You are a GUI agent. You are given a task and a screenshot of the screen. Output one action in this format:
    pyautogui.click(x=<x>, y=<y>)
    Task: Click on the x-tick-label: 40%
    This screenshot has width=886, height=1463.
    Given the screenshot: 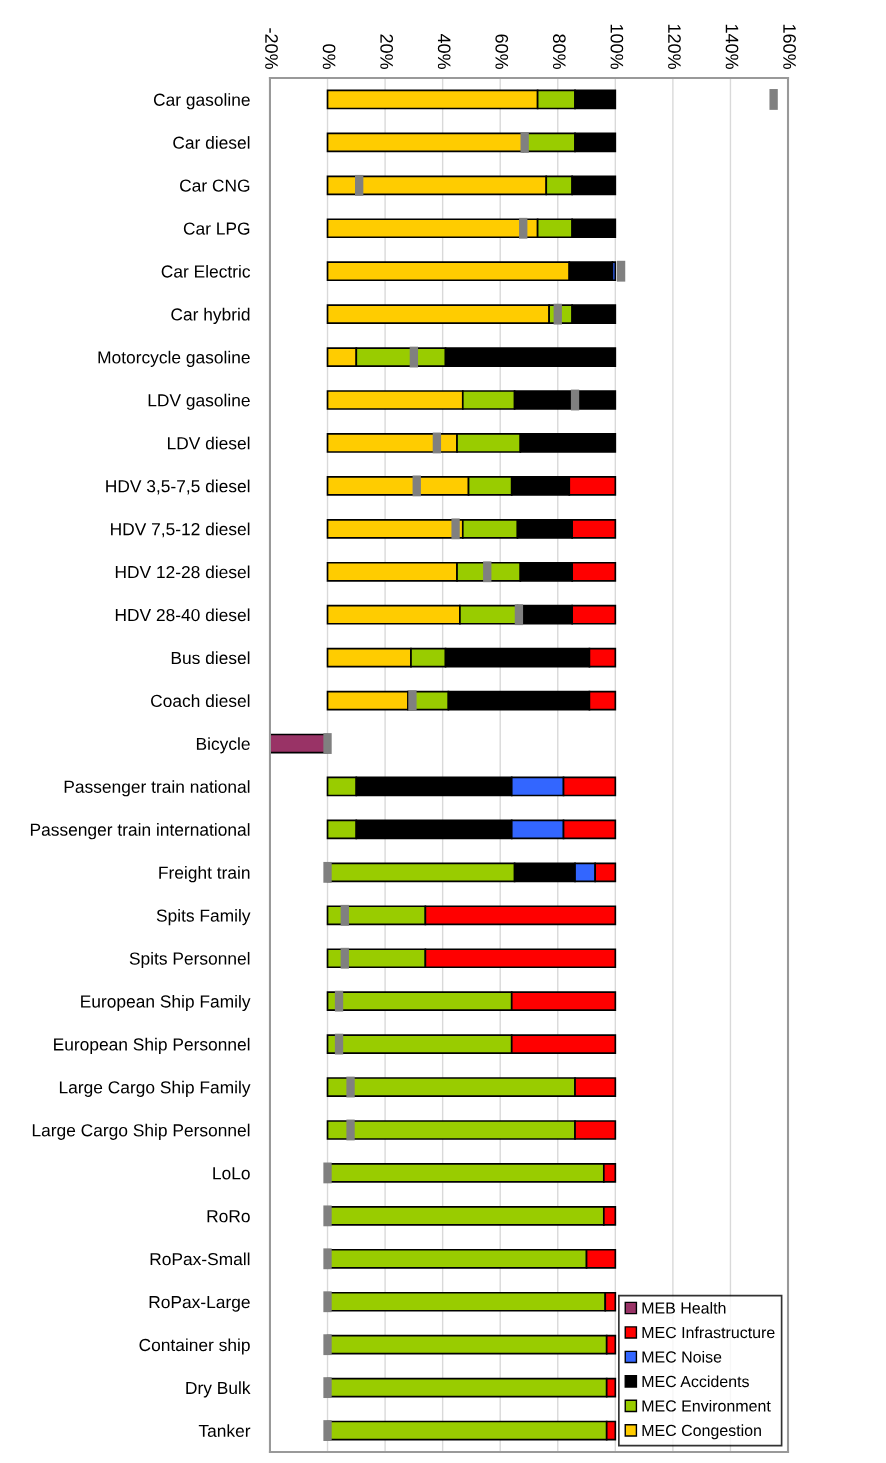 What is the action you would take?
    pyautogui.click(x=444, y=51)
    